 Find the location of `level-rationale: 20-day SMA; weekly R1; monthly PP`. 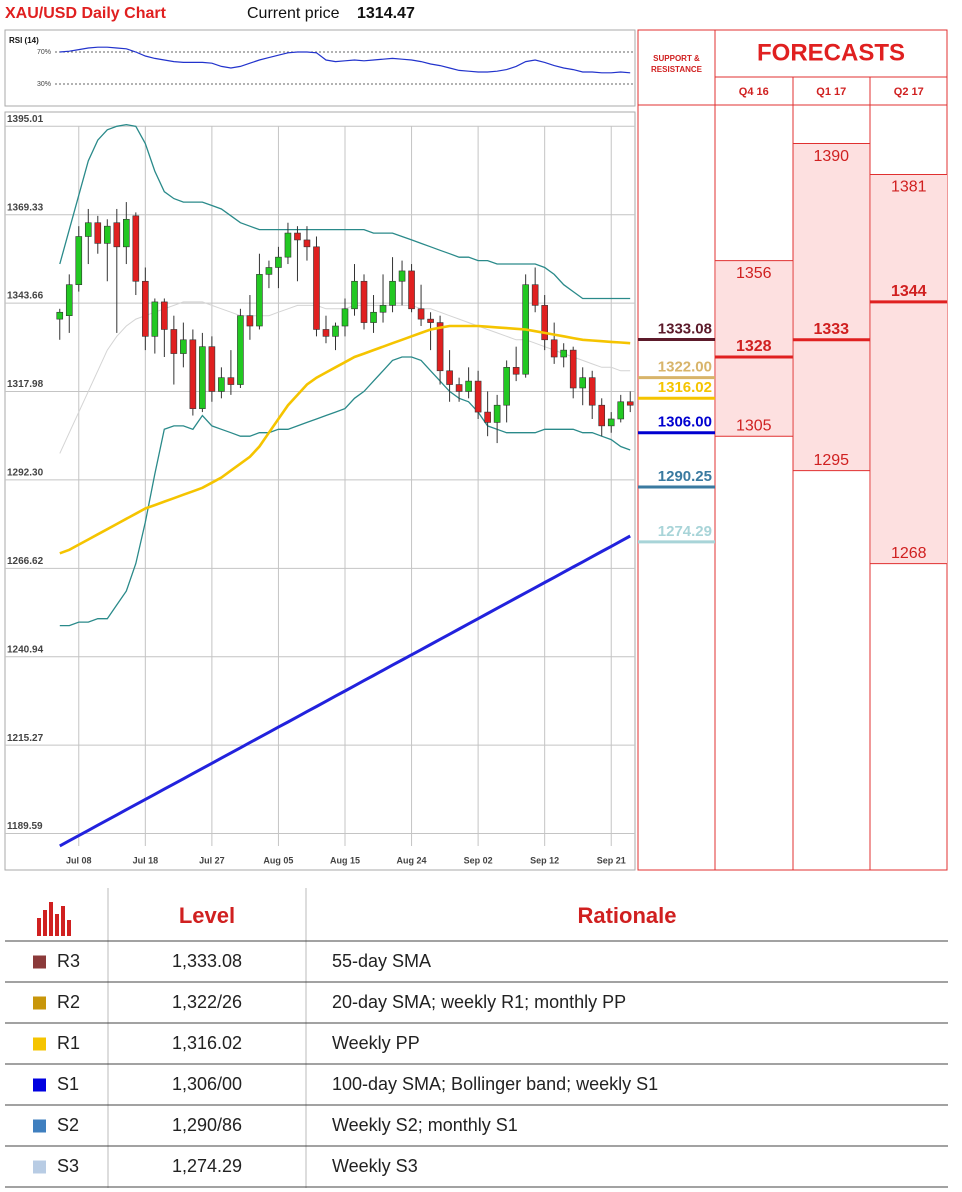

level-rationale: 20-day SMA; weekly R1; monthly PP is located at coordinates (479, 1002).